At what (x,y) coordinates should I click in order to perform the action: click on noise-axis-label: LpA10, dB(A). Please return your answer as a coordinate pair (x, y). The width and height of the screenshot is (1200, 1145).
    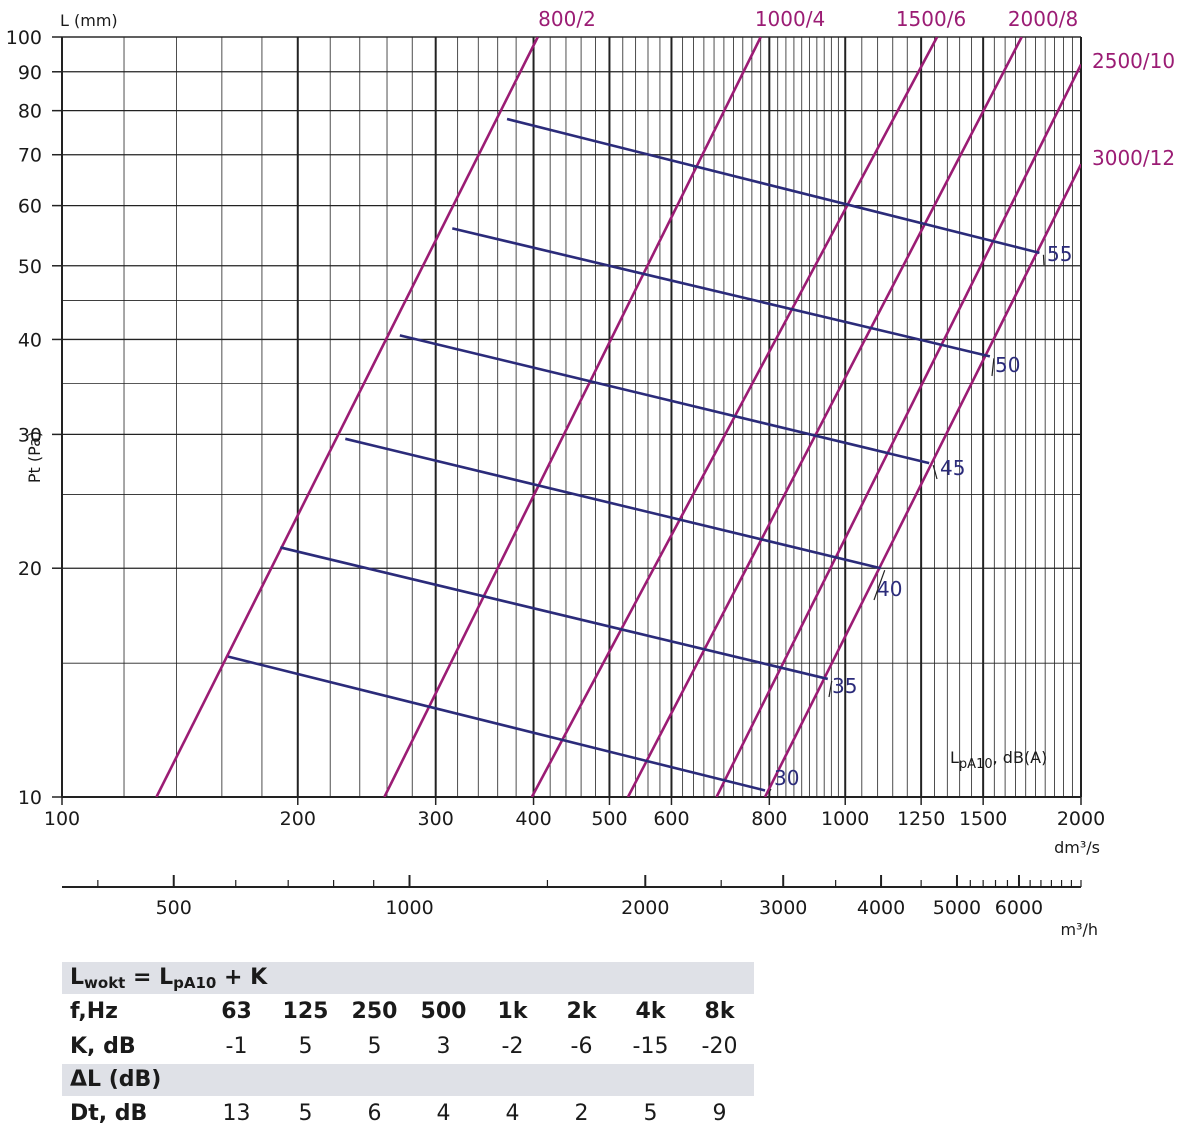
    Looking at the image, I should click on (998, 760).